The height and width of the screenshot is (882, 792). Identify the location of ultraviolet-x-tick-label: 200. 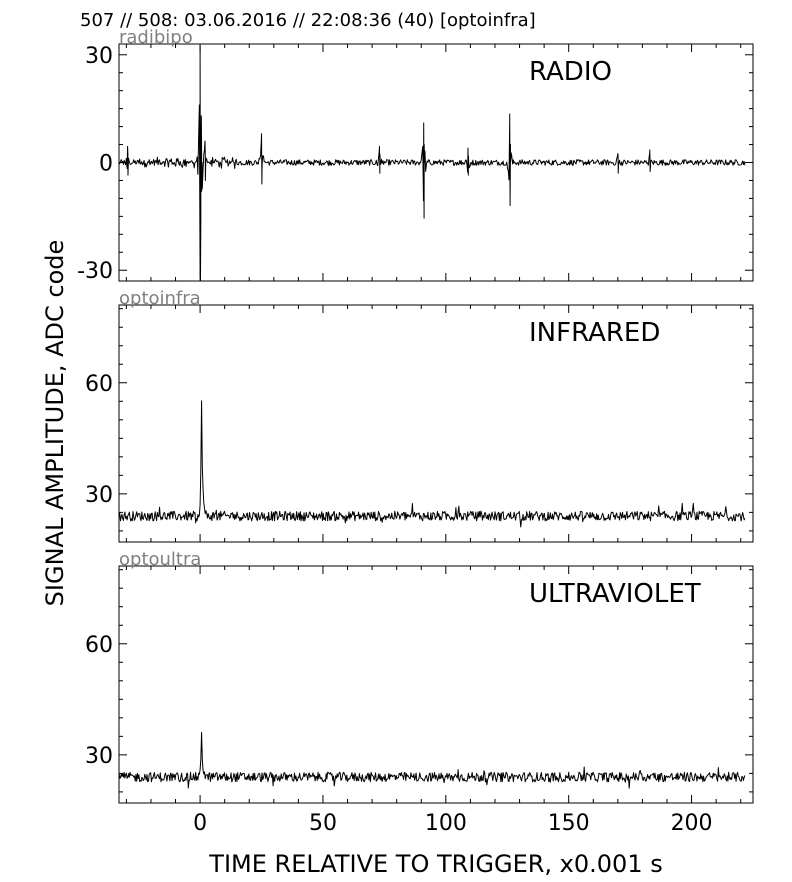
(692, 823).